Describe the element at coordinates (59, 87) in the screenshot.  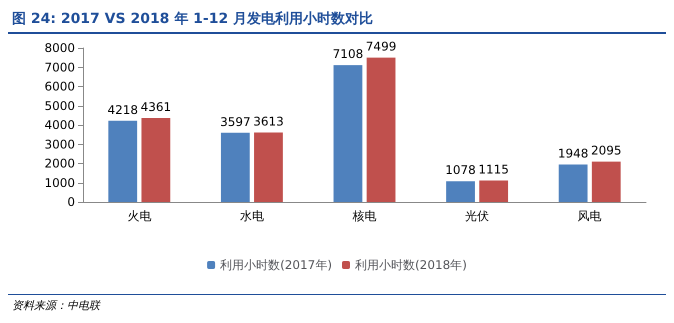
I see `y-tick-label: 6000` at that location.